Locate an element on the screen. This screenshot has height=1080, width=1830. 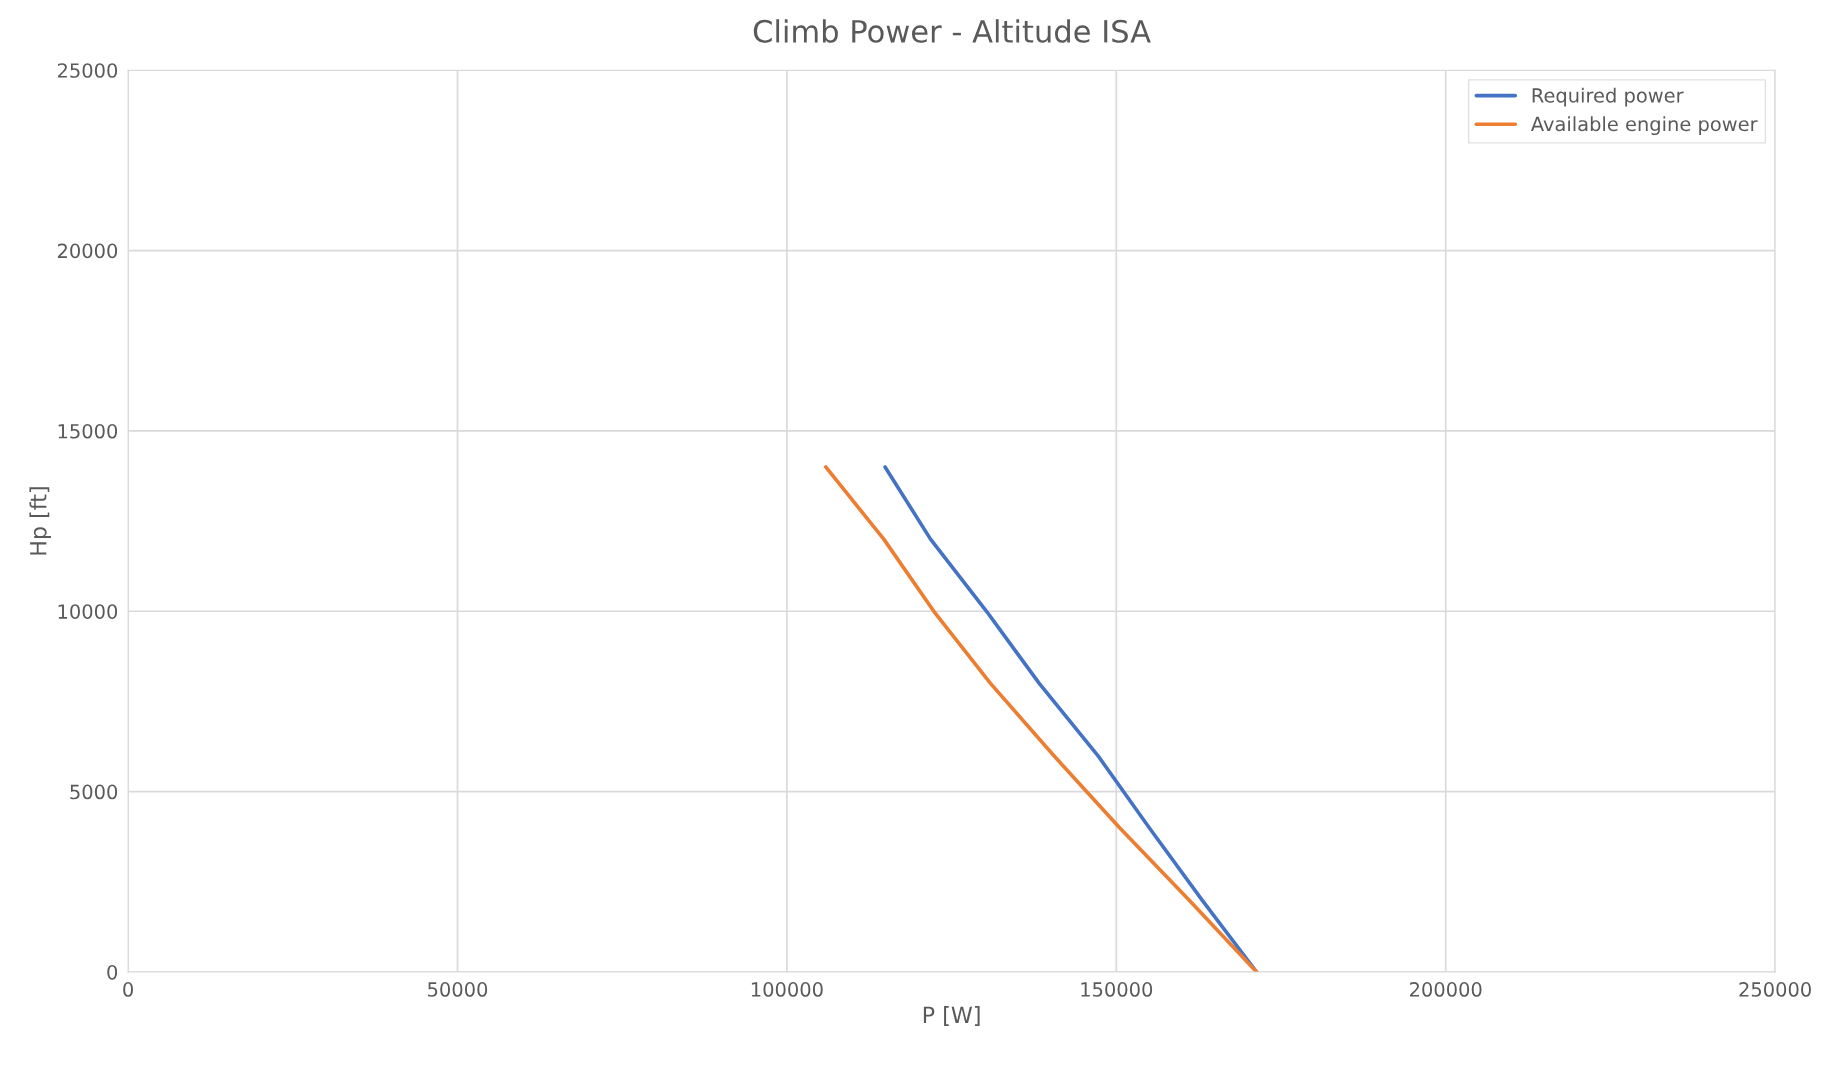
y-tick-label: 25000 is located at coordinates (87, 70).